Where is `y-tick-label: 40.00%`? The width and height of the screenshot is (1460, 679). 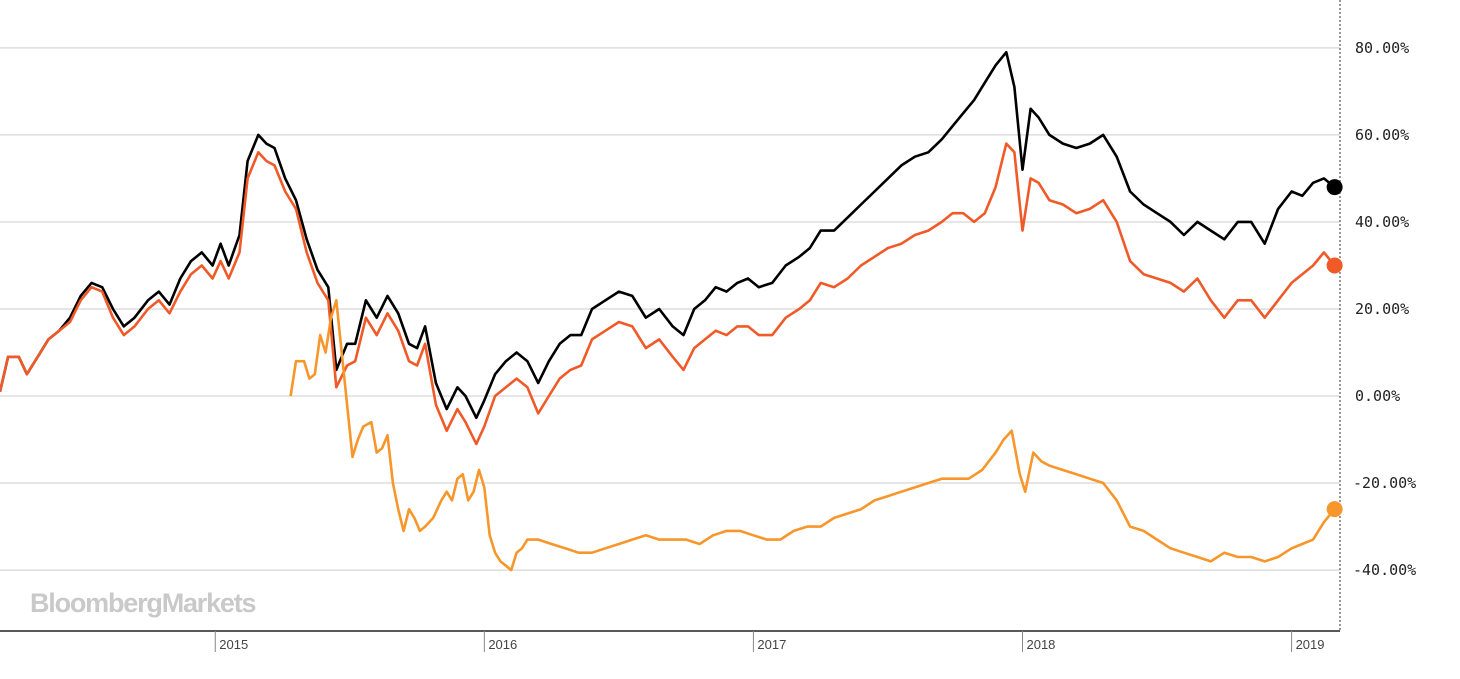
y-tick-label: 40.00% is located at coordinates (1382, 222).